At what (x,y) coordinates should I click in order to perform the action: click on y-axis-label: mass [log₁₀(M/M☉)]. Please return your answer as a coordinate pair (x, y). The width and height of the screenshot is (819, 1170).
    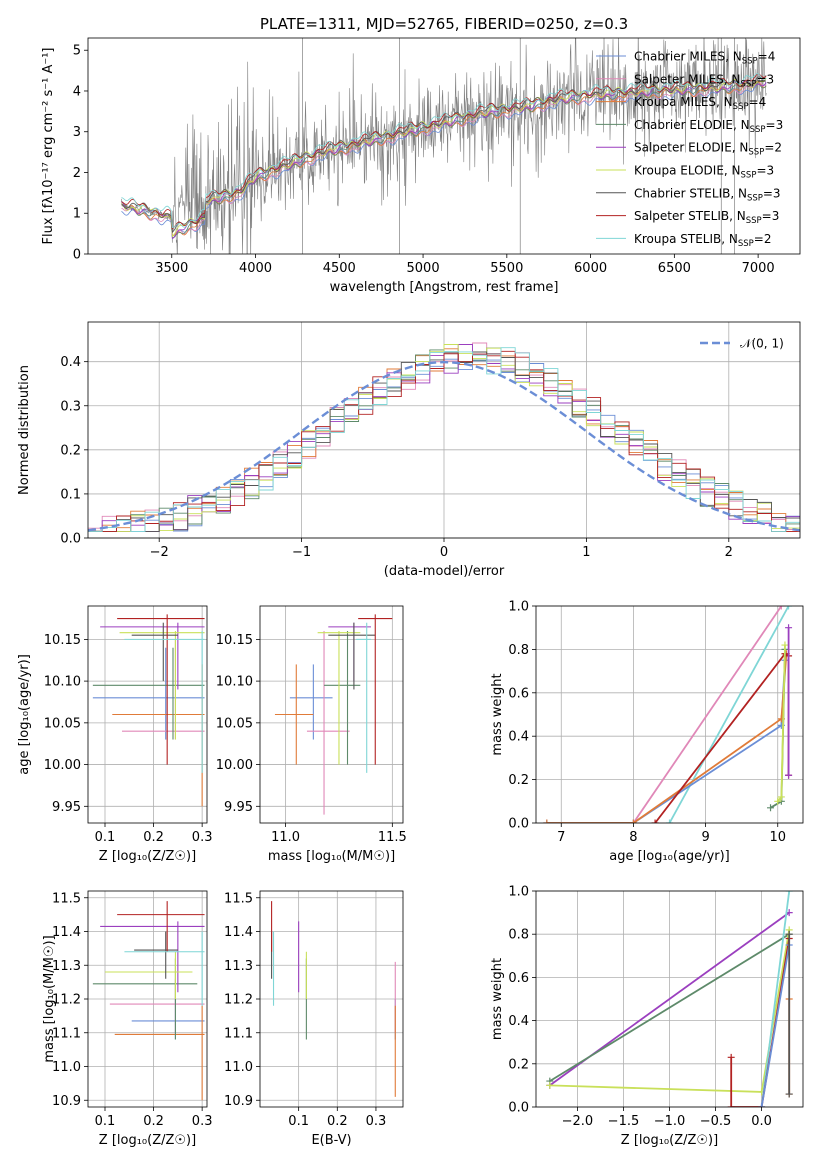
    Looking at the image, I should click on (49, 998).